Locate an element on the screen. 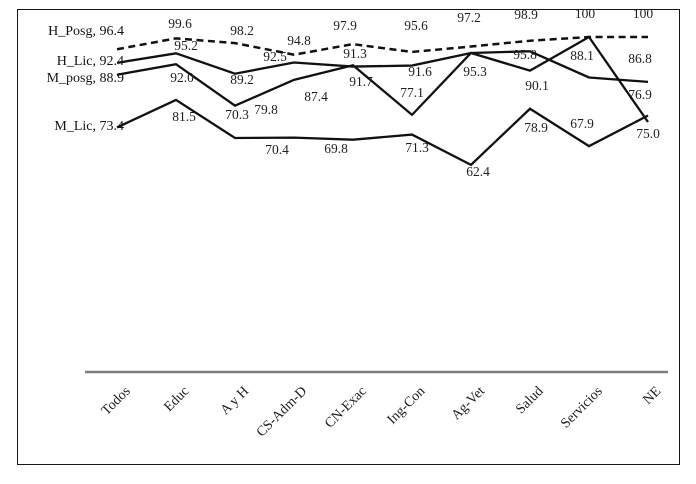 The height and width of the screenshot is (484, 696). data-label-H_Lic-Educ: 95.2 is located at coordinates (186, 46).